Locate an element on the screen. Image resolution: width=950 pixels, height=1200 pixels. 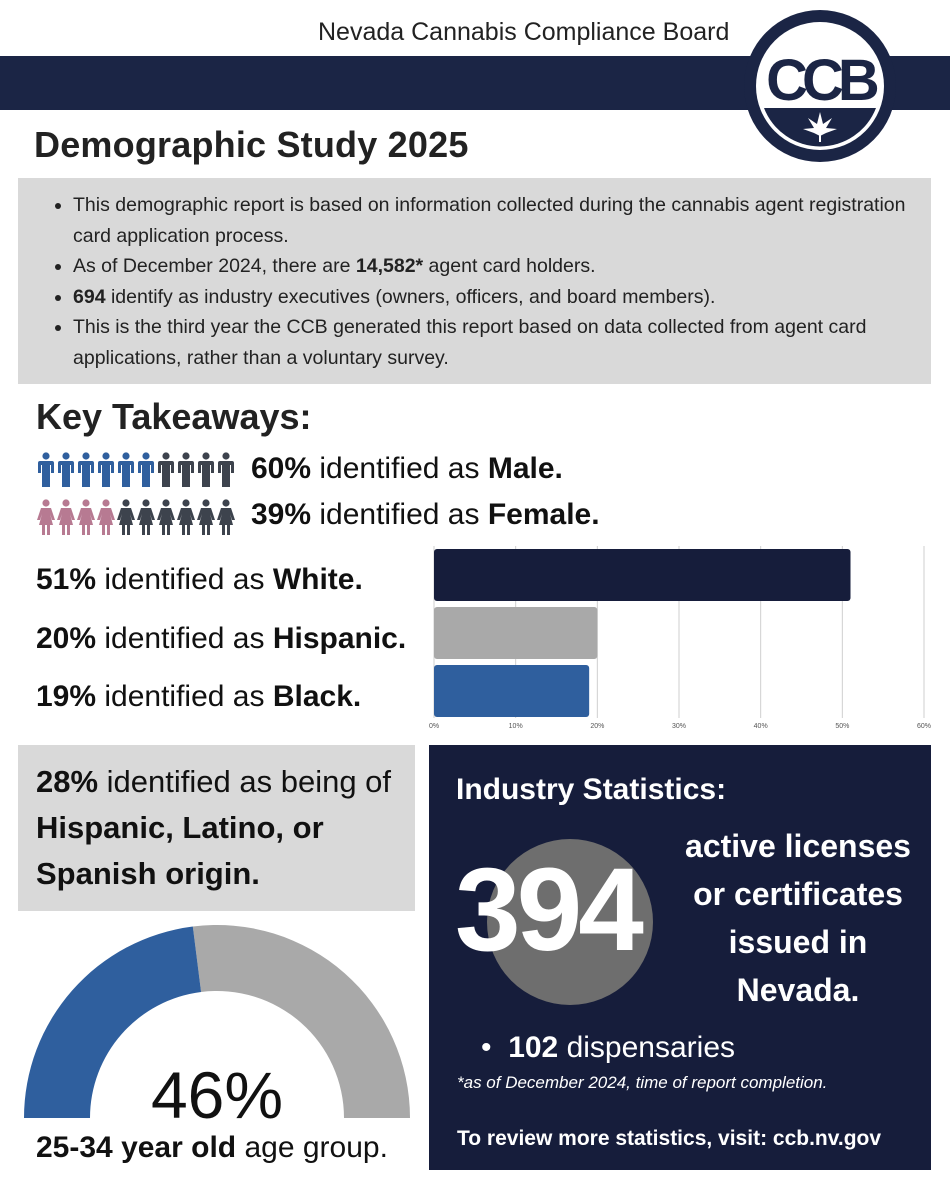
organization-name: Nevada Cannabis Compliance Board is located at coordinates (524, 32).